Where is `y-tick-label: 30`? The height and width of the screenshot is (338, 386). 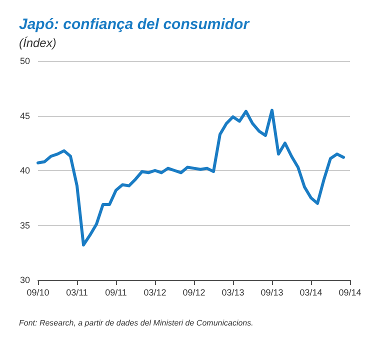
y-tick-label: 30 is located at coordinates (25, 280).